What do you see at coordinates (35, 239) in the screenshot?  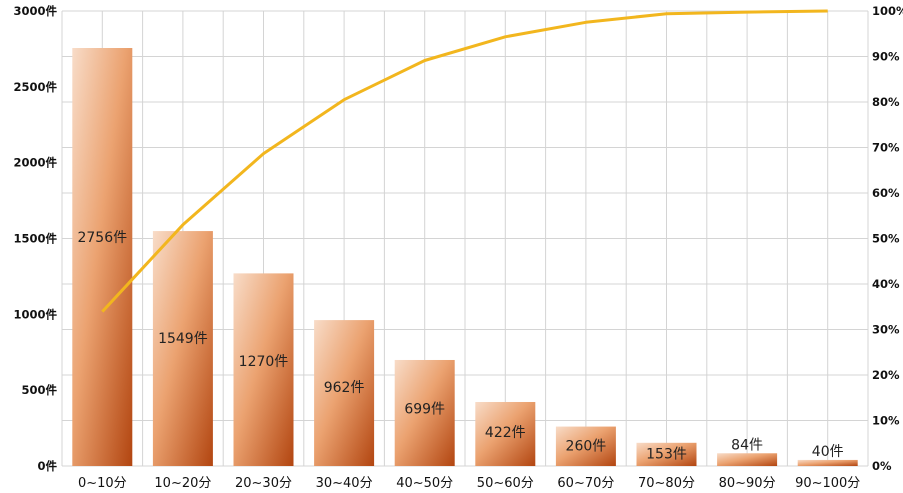 I see `y-left-tick-label: 1500件` at bounding box center [35, 239].